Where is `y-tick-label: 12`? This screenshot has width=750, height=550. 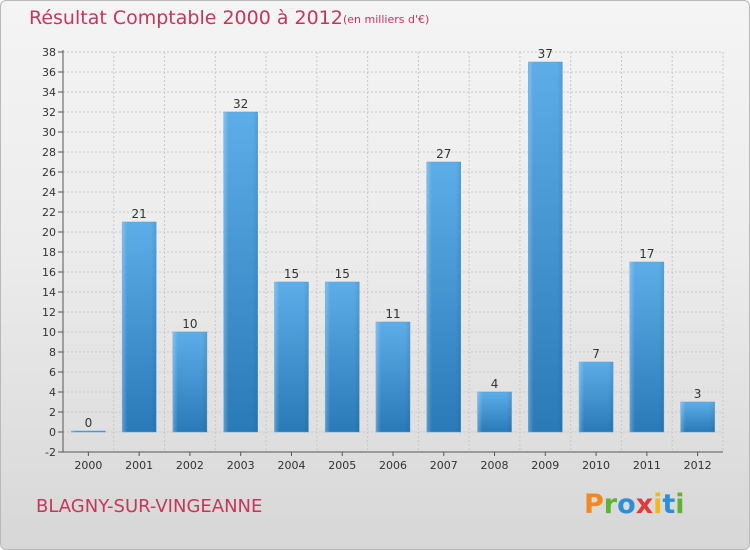
y-tick-label: 12 is located at coordinates (49, 312).